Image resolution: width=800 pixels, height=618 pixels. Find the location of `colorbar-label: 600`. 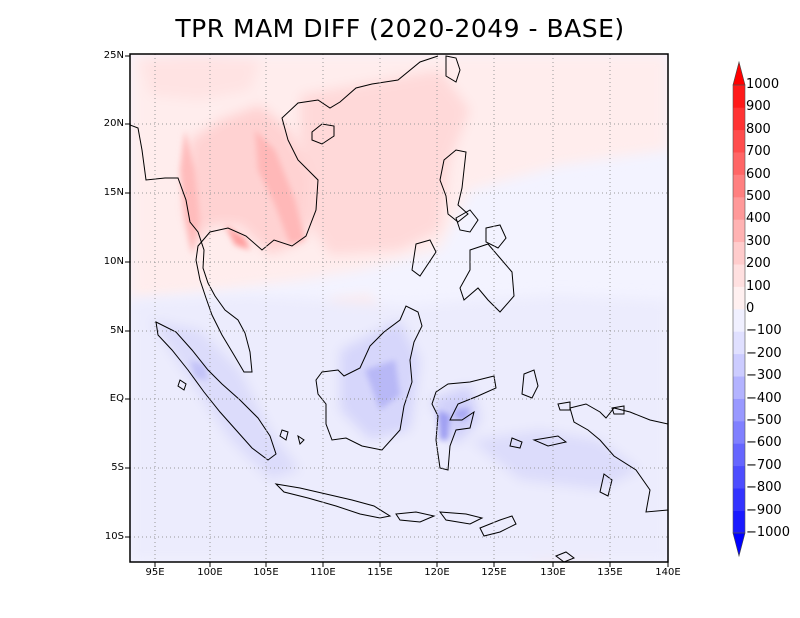

colorbar-label: 600 is located at coordinates (758, 174).